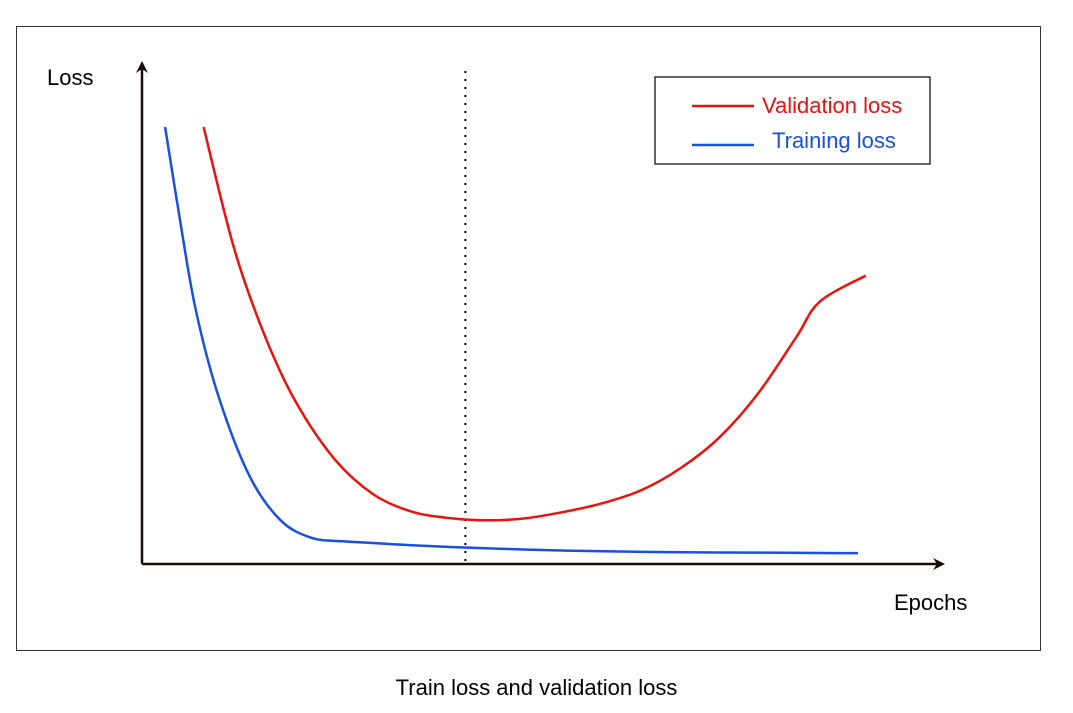  What do you see at coordinates (536, 687) in the screenshot?
I see `figure-caption: Train loss and validation loss` at bounding box center [536, 687].